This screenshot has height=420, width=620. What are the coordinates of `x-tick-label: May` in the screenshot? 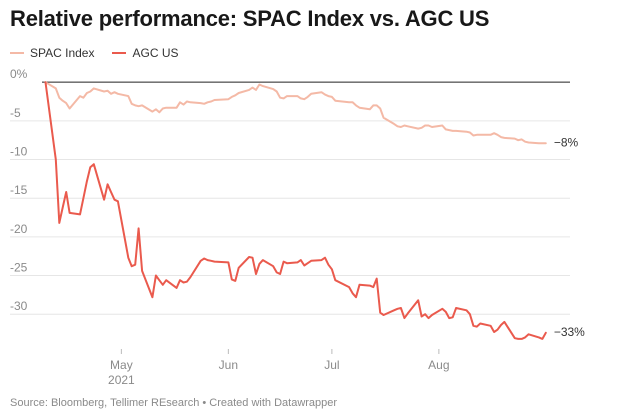 It's located at (121, 365).